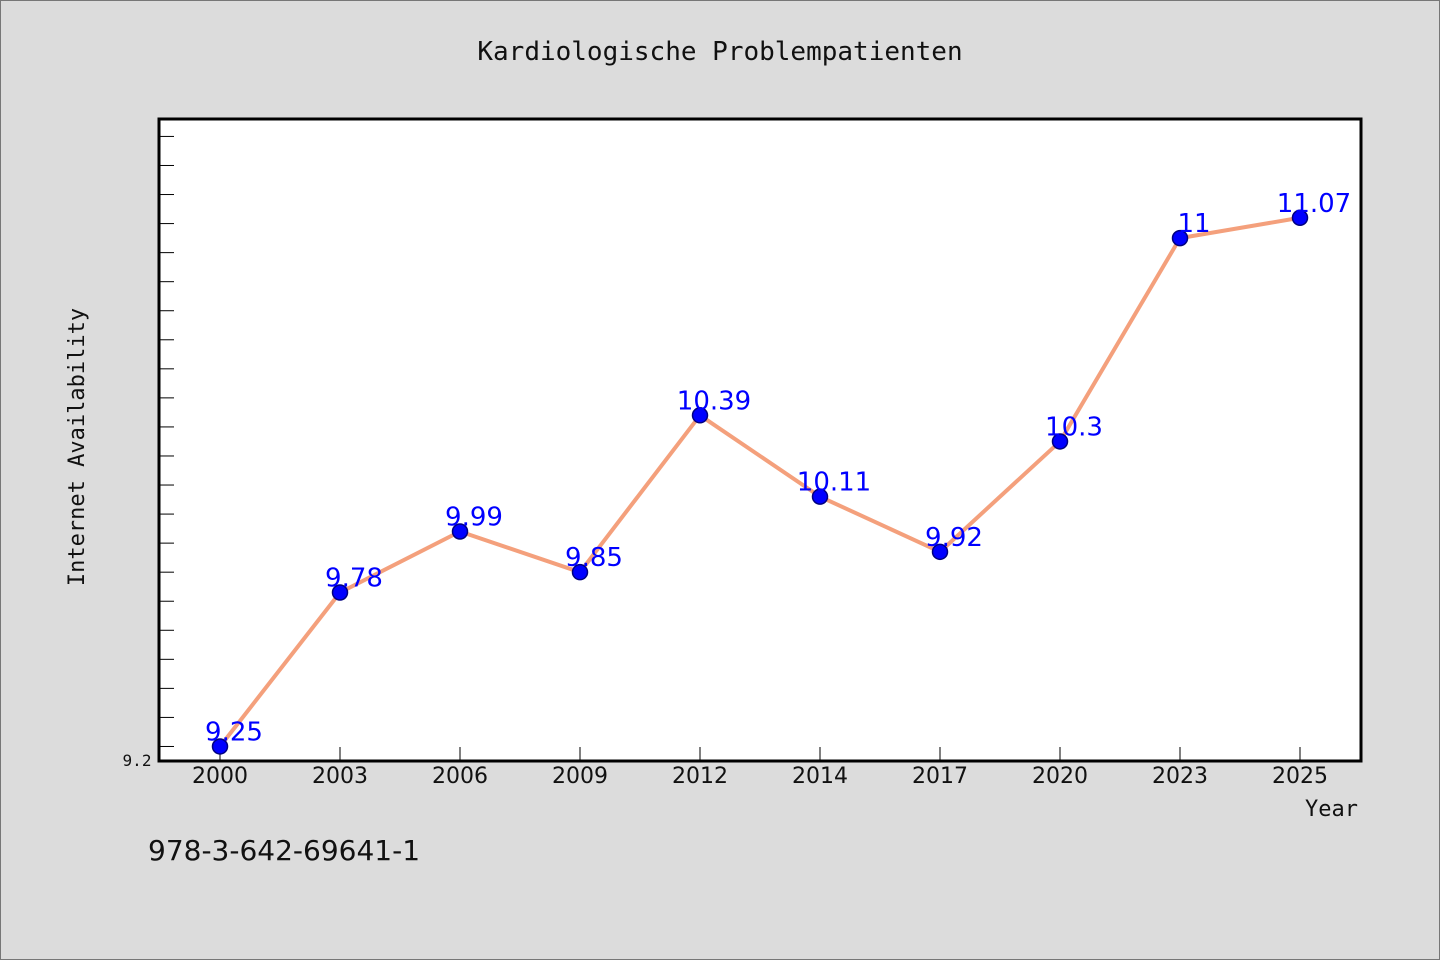 Image resolution: width=1440 pixels, height=960 pixels. What do you see at coordinates (234, 732) in the screenshot?
I see `data-label: 9.25` at bounding box center [234, 732].